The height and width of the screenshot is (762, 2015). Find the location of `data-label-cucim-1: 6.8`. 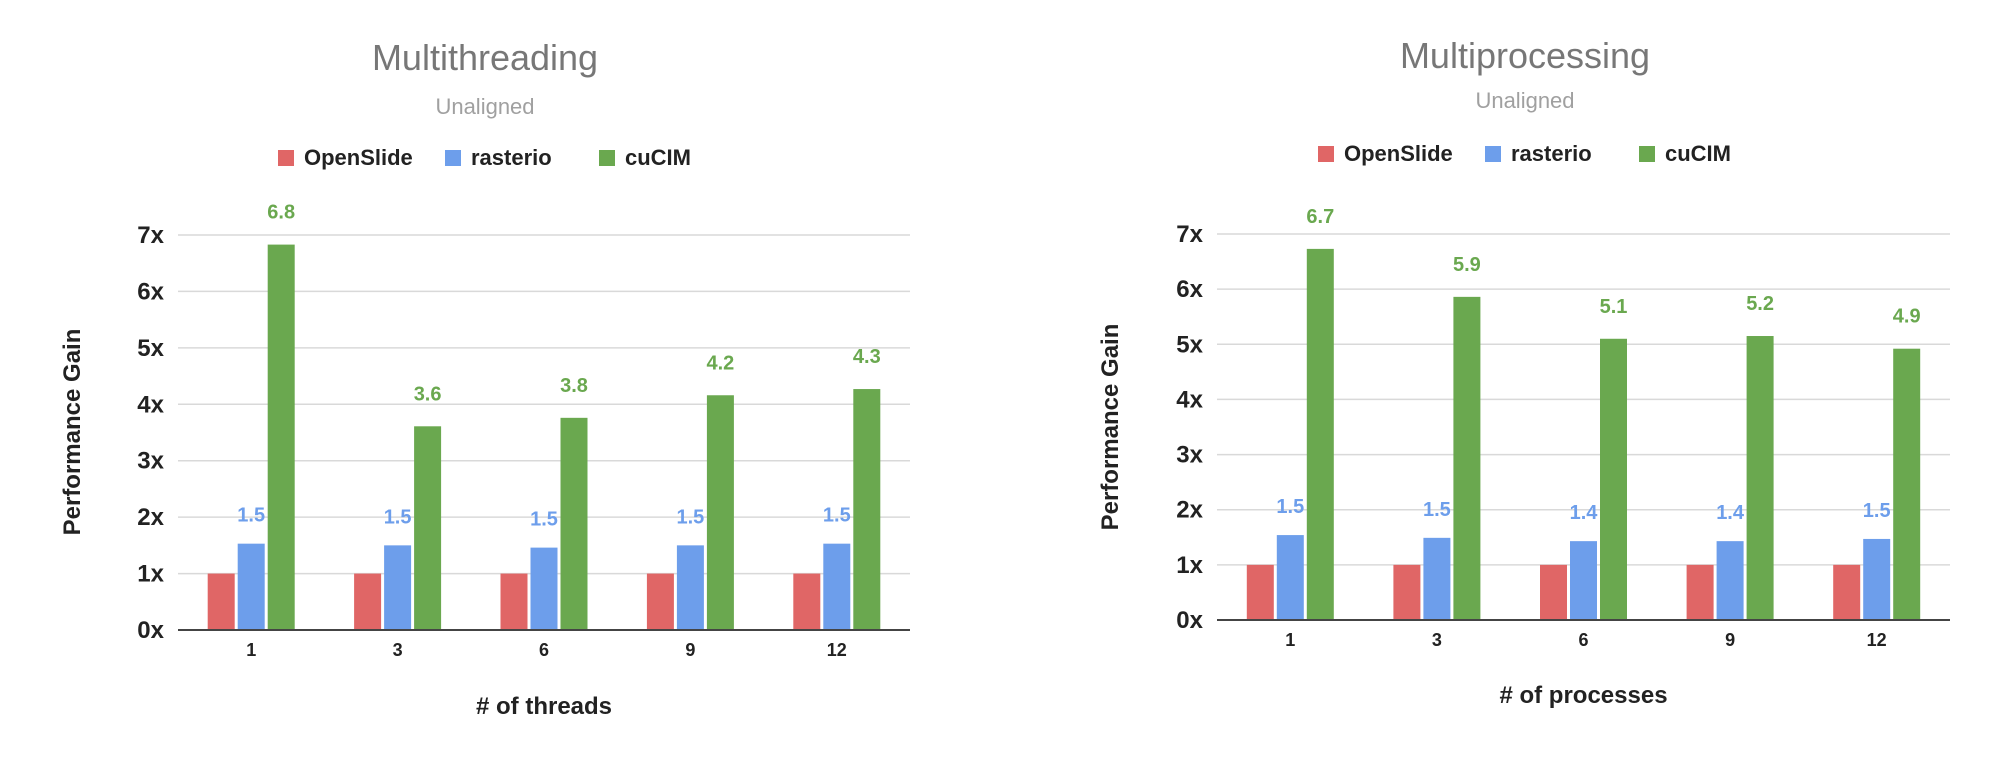

data-label-cucim-1: 6.8 is located at coordinates (281, 213).